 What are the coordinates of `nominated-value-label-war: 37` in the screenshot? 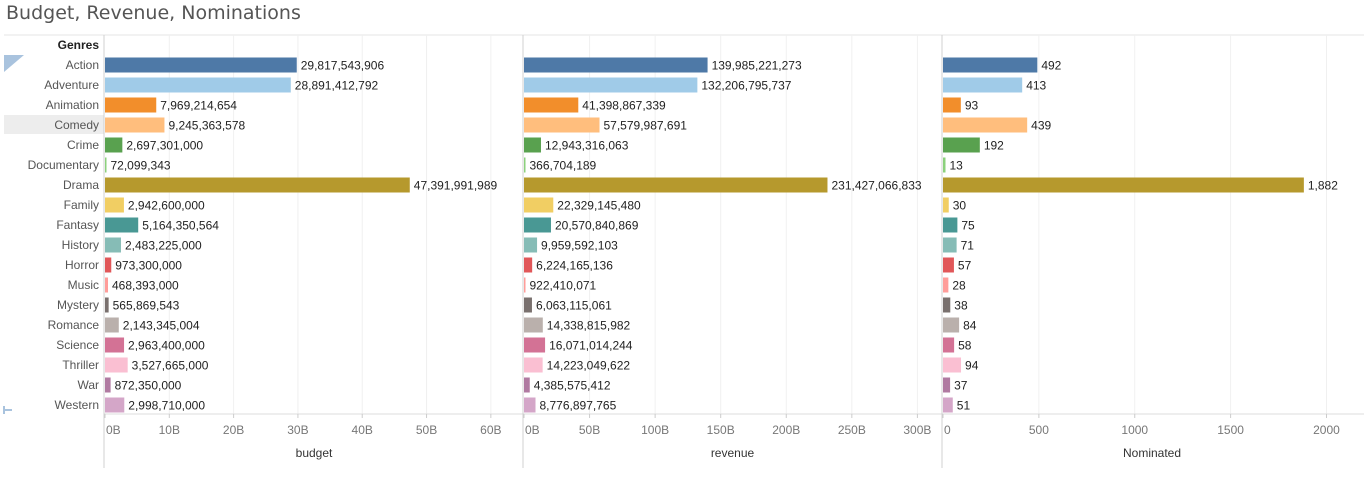 It's located at (961, 386).